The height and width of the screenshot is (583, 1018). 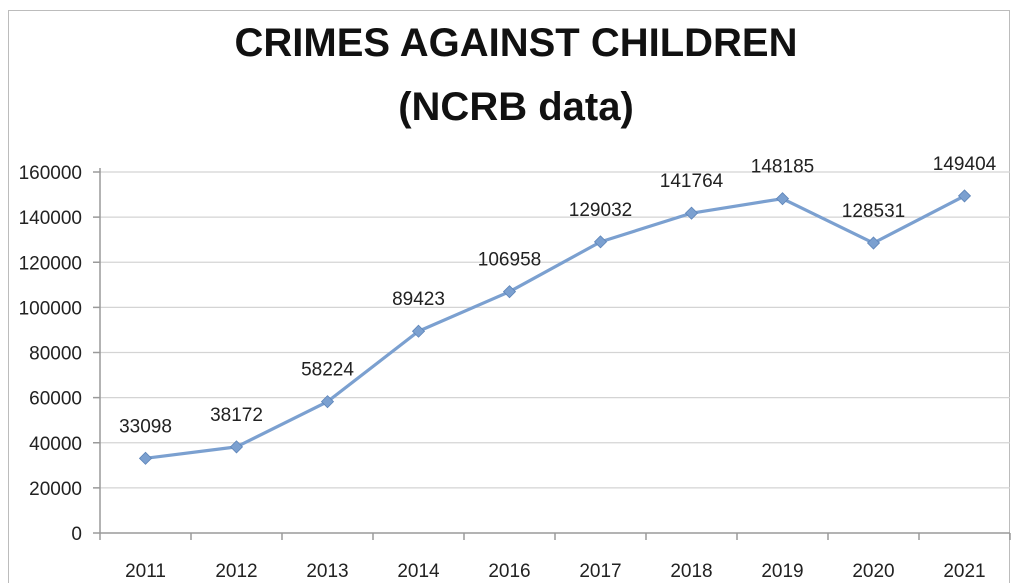 I want to click on data-label: 38172, so click(x=236, y=415).